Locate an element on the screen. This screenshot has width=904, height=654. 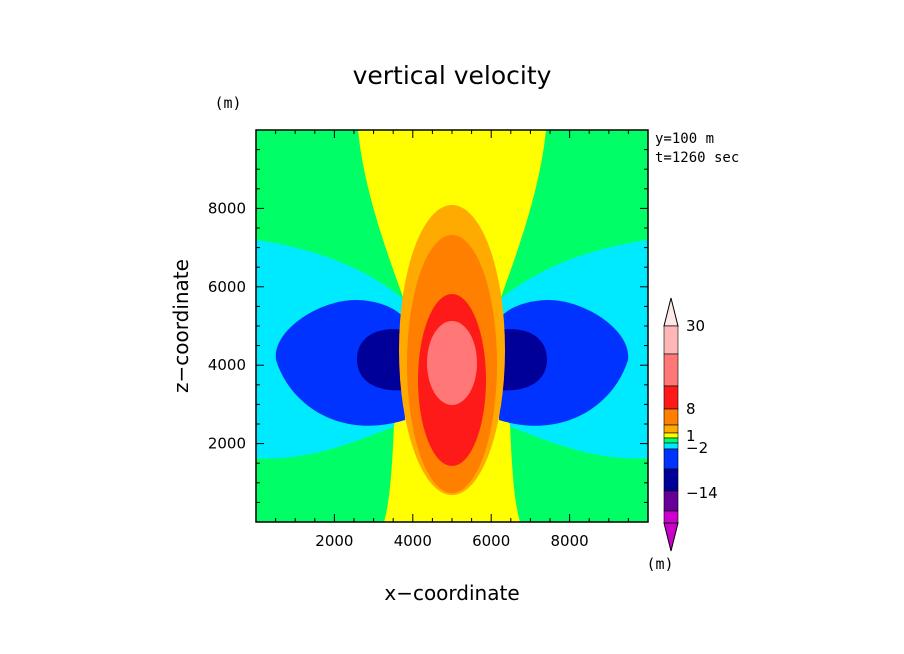
annotation-time: t=1260 sec is located at coordinates (697, 158).